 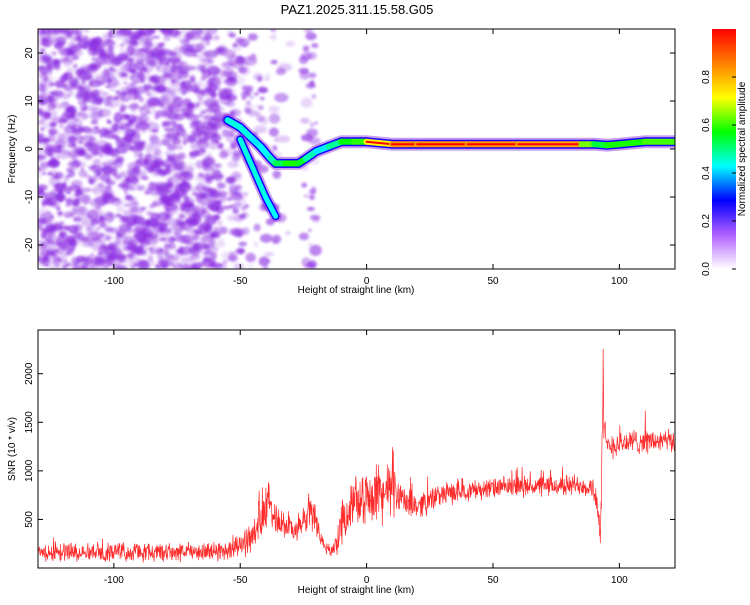 I want to click on snr-x-tick-label: 50, so click(x=493, y=580).